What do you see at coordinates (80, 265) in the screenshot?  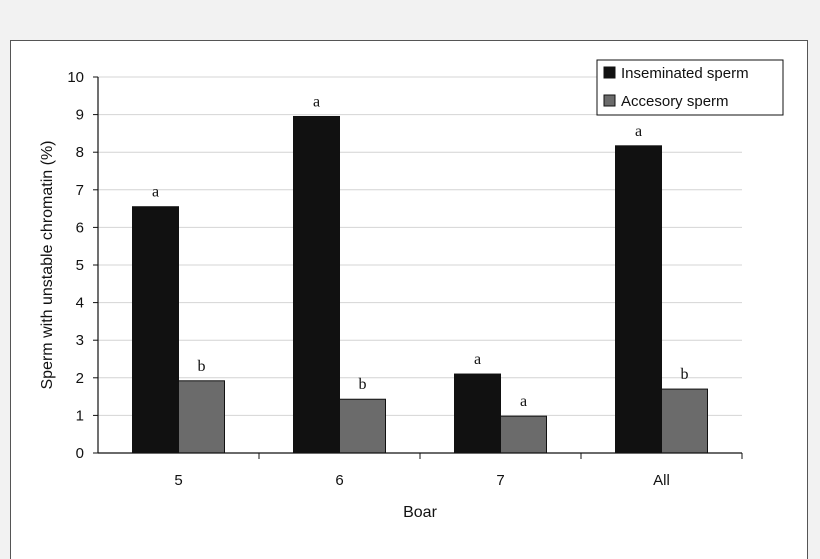 I see `y-tick-label: 5` at bounding box center [80, 265].